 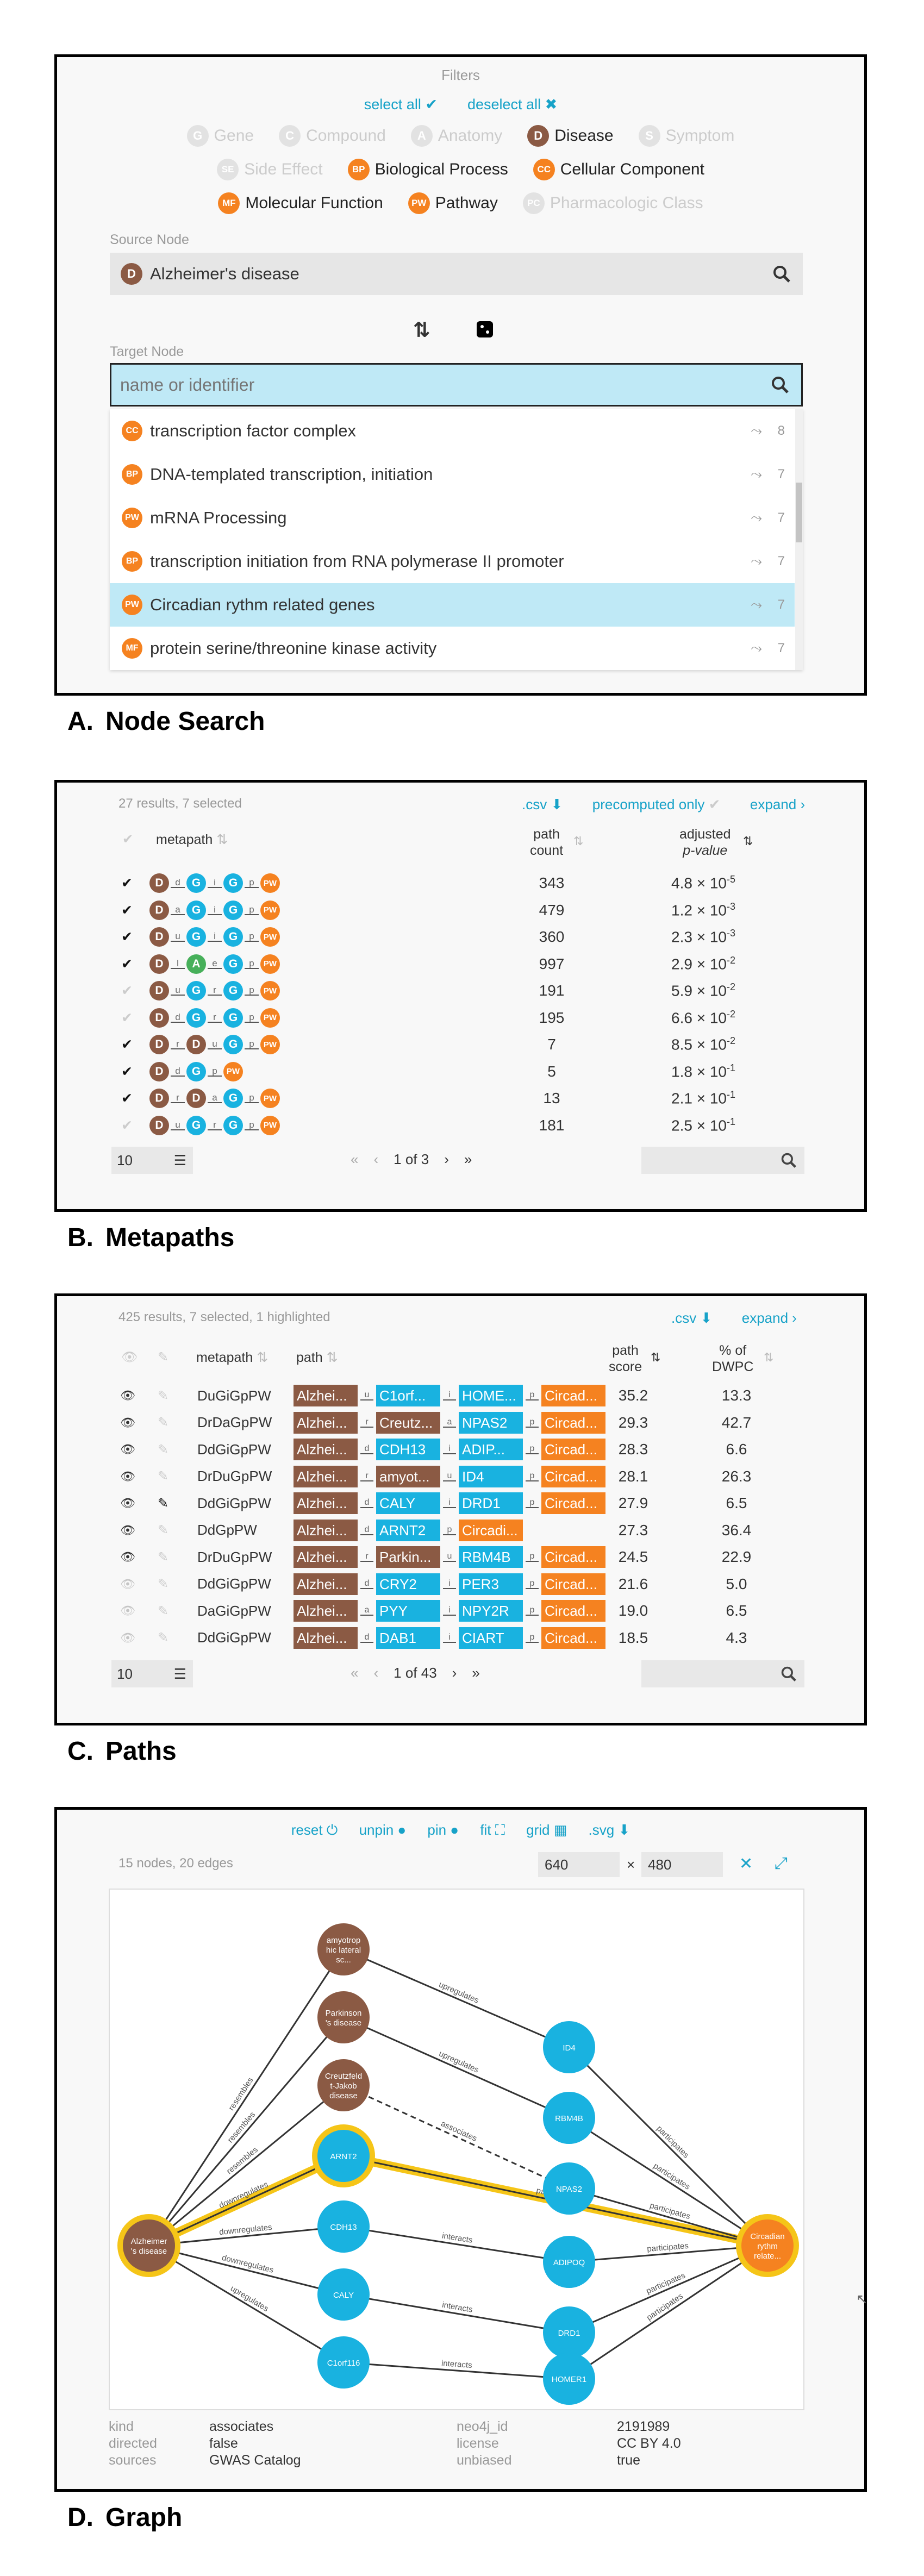 What do you see at coordinates (129, 1357) in the screenshot?
I see `eye-icon: 👁` at bounding box center [129, 1357].